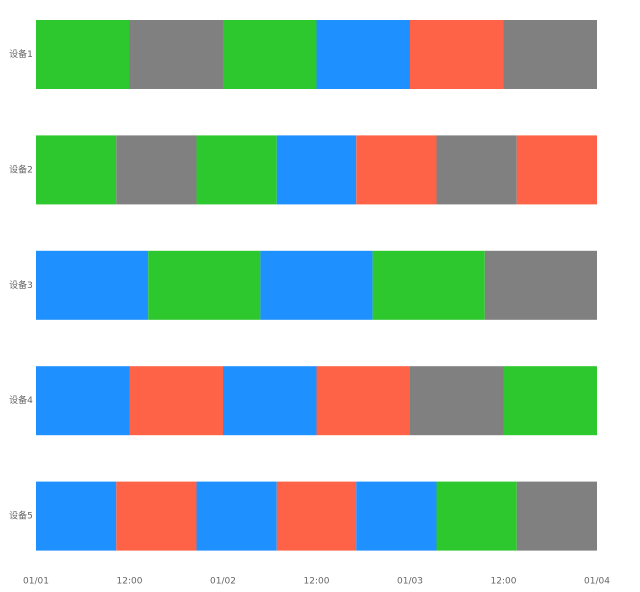 This screenshot has width=640, height=592. Describe the element at coordinates (410, 582) in the screenshot. I see `x-tick-label: 01/03` at that location.